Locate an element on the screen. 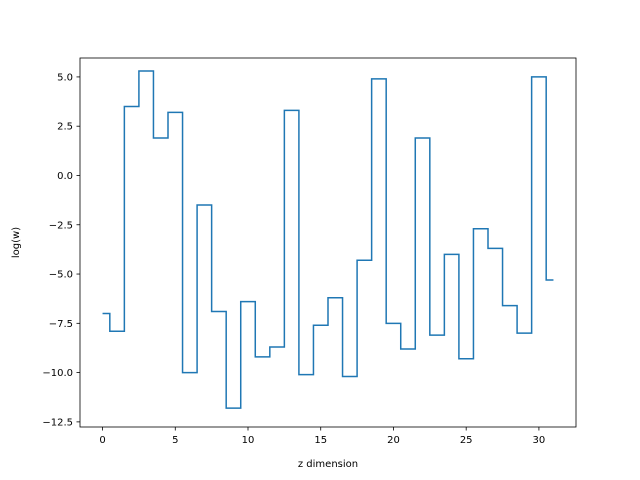  y-tick-label: −12.5 is located at coordinates (57, 422).